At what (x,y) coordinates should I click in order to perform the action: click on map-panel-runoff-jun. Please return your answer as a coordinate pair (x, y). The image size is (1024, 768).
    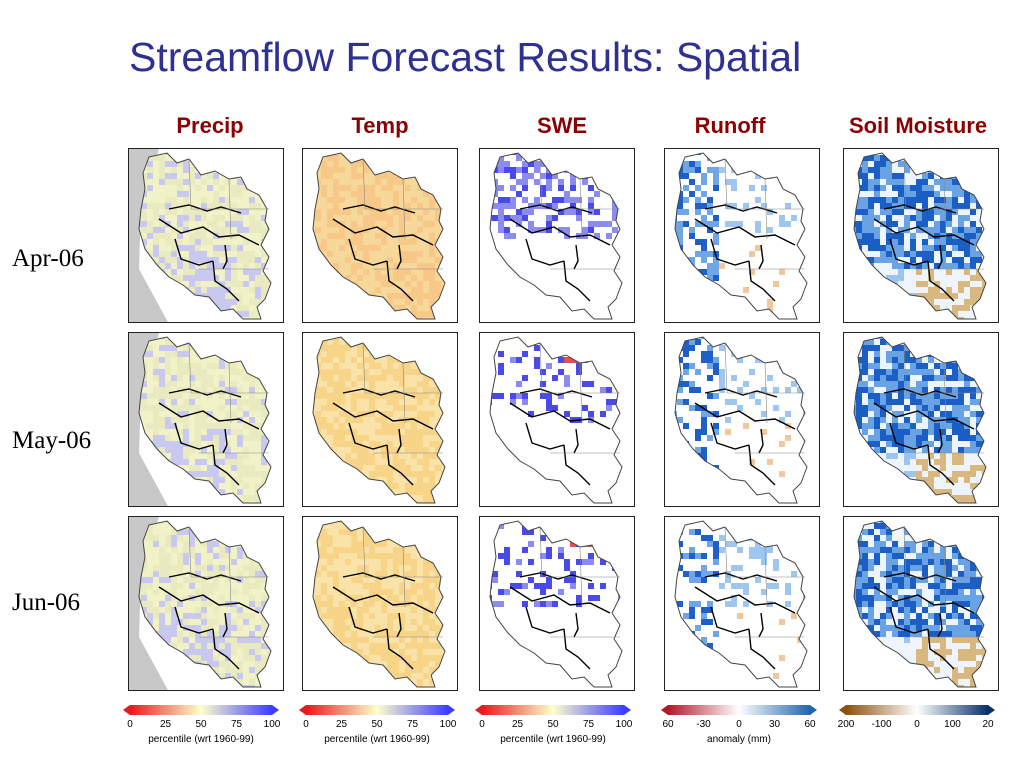
    Looking at the image, I should click on (742, 603).